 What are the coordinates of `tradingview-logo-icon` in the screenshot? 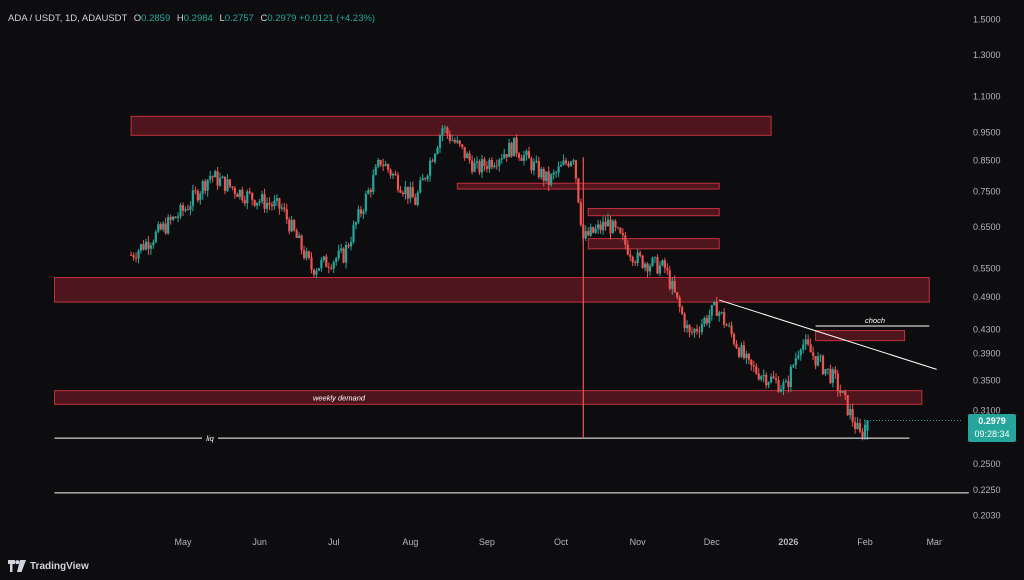 It's located at (17, 566).